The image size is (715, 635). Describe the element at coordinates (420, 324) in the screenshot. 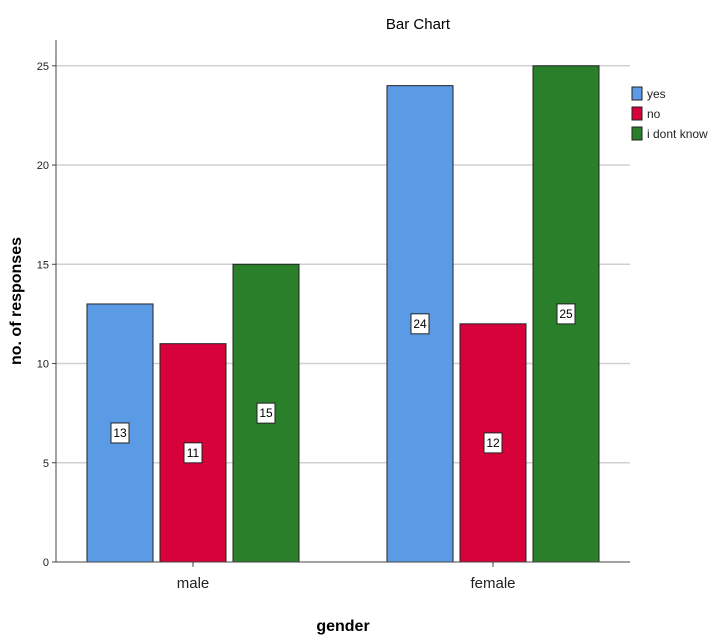

I see `data-label: 24` at that location.